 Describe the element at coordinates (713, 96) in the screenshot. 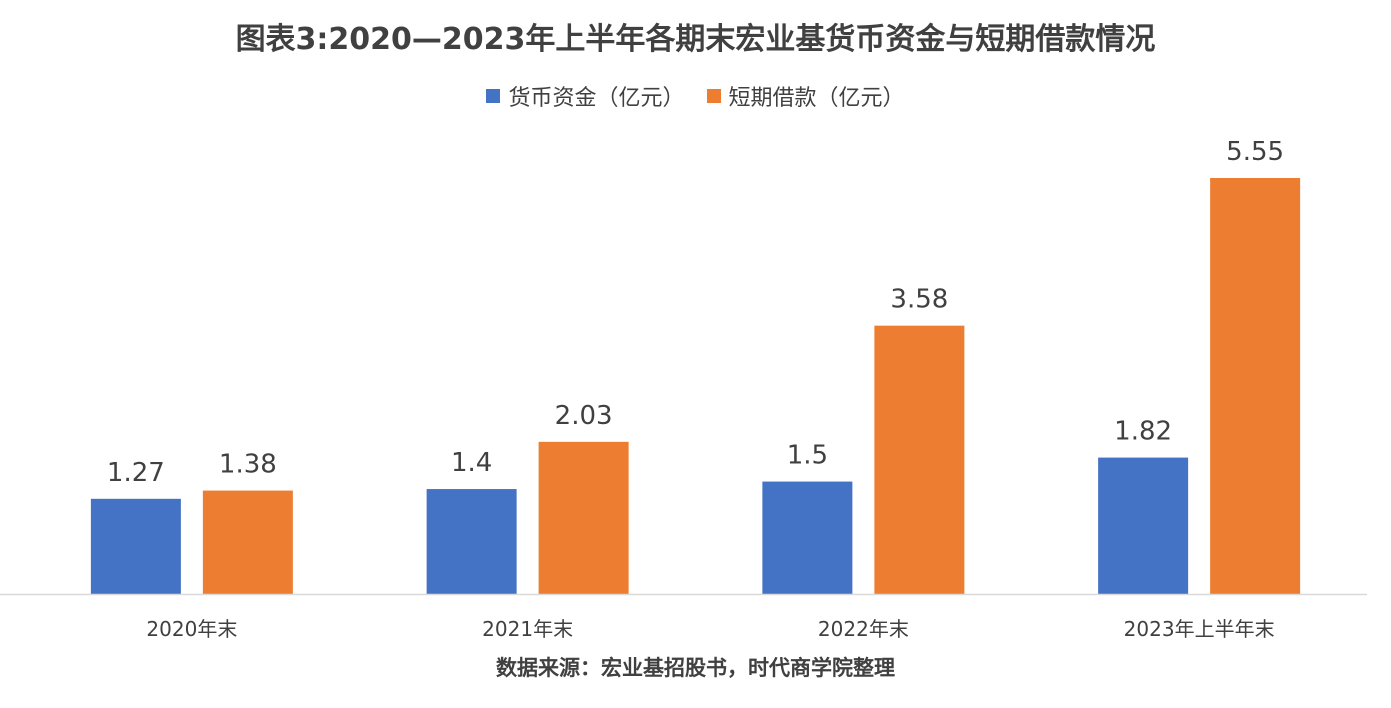

I see `legend-swatch-short-term-loans` at that location.